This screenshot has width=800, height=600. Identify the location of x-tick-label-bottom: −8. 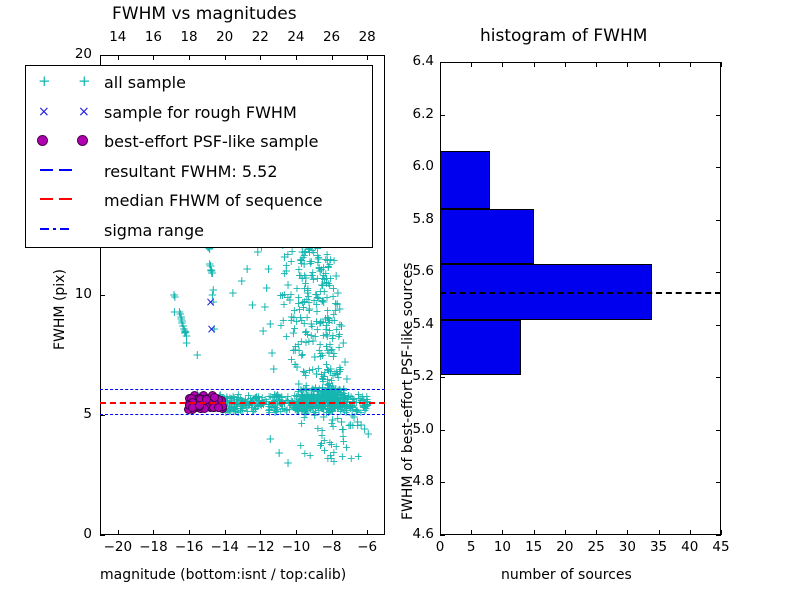
(331, 547).